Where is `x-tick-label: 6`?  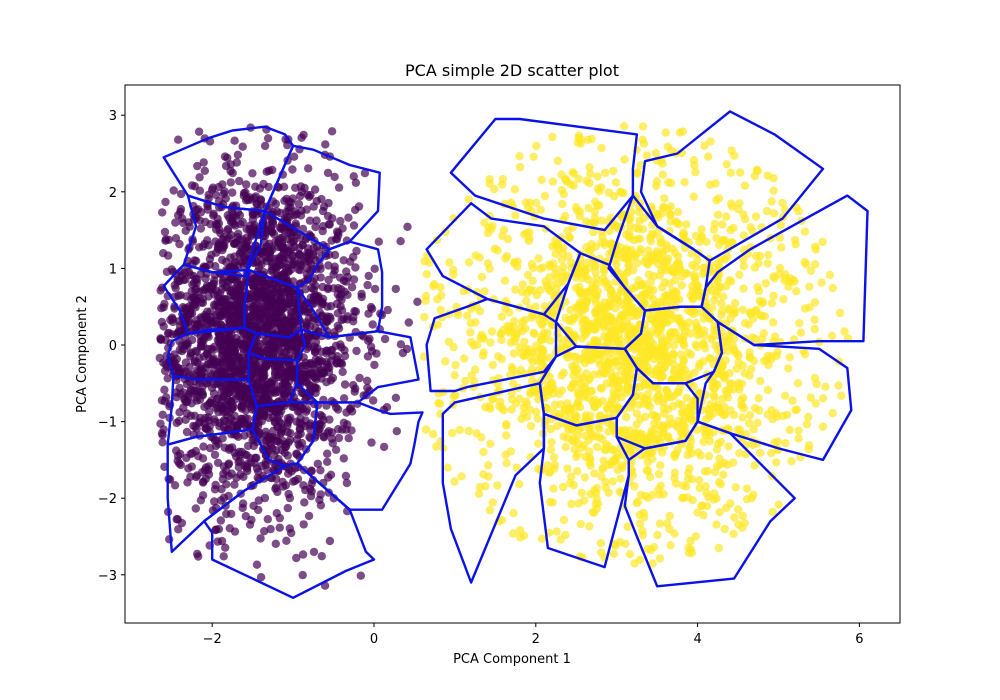
x-tick-label: 6 is located at coordinates (859, 639).